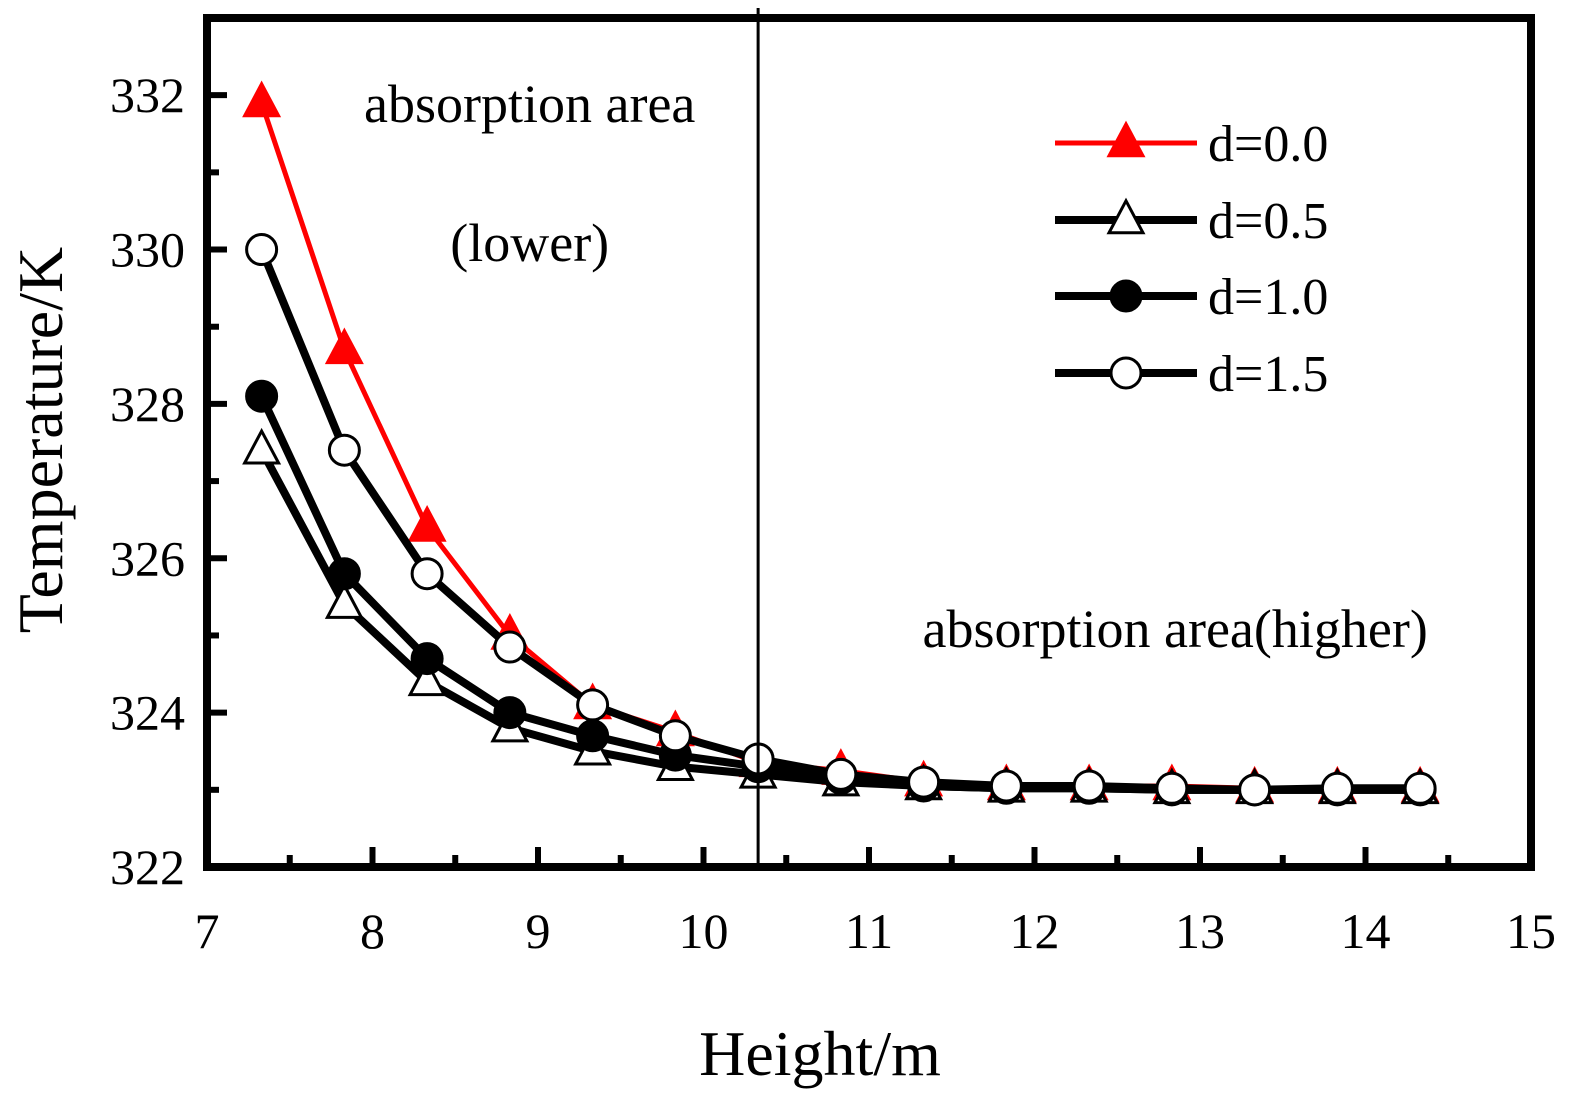 This screenshot has height=1105, width=1574. Describe the element at coordinates (529, 104) in the screenshot. I see `region-annotation: absorption area` at that location.